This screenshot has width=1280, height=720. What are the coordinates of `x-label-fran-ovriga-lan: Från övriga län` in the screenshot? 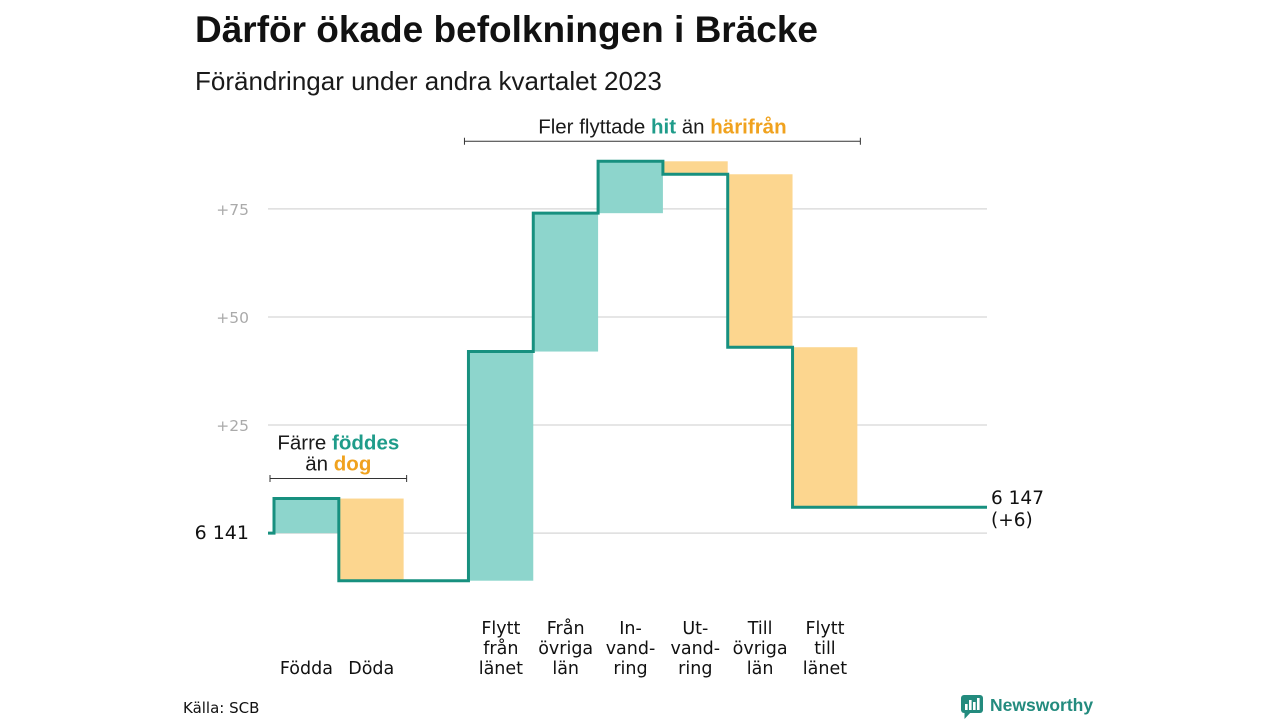 It's located at (565, 648).